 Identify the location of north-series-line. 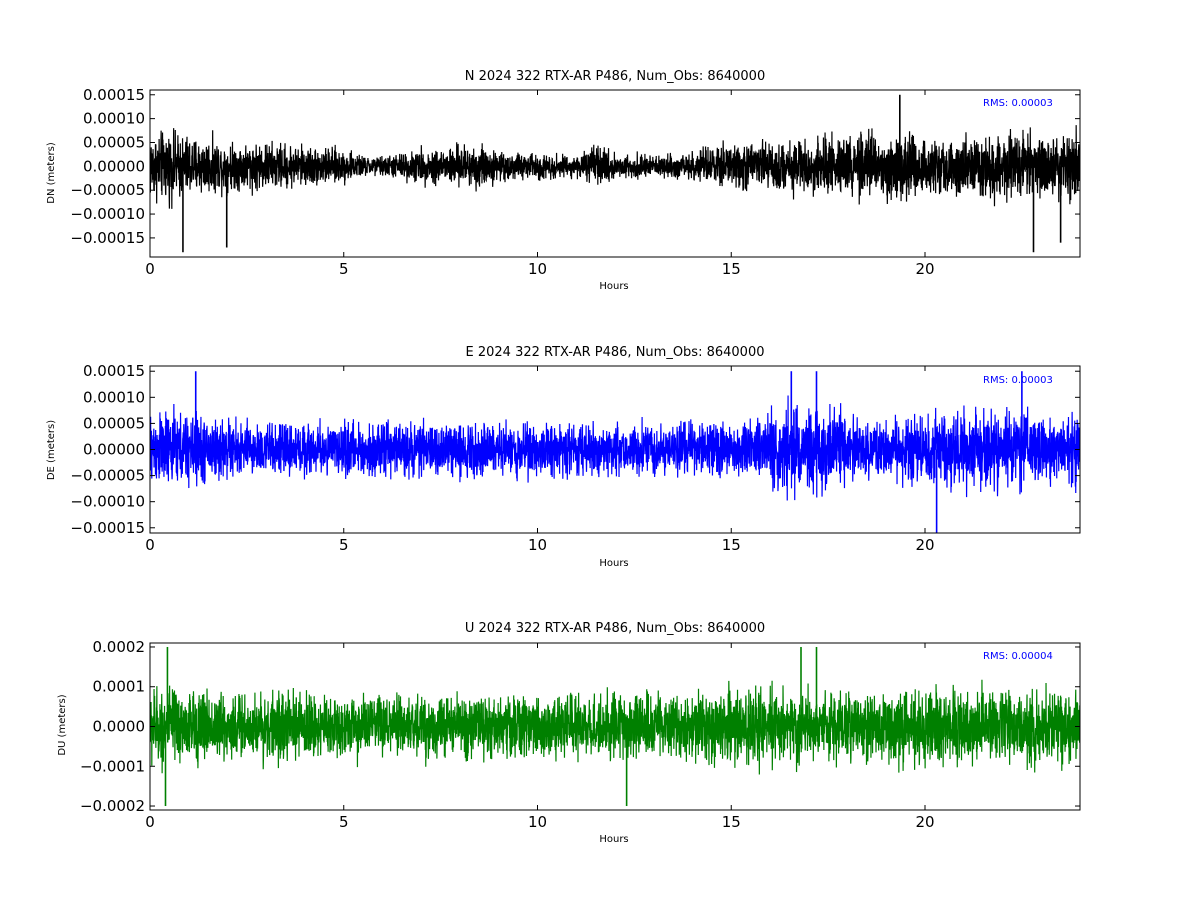
(615, 167).